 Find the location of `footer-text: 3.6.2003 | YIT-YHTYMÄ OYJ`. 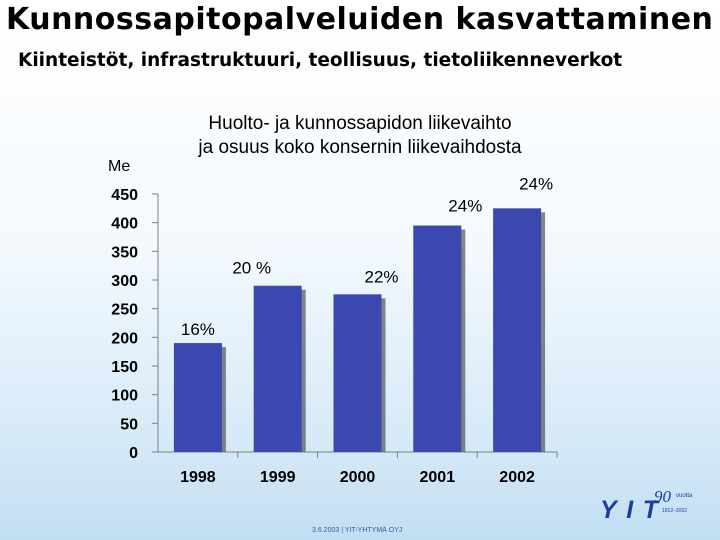

footer-text: 3.6.2003 | YIT-YHTYMÄ OYJ is located at coordinates (357, 530).